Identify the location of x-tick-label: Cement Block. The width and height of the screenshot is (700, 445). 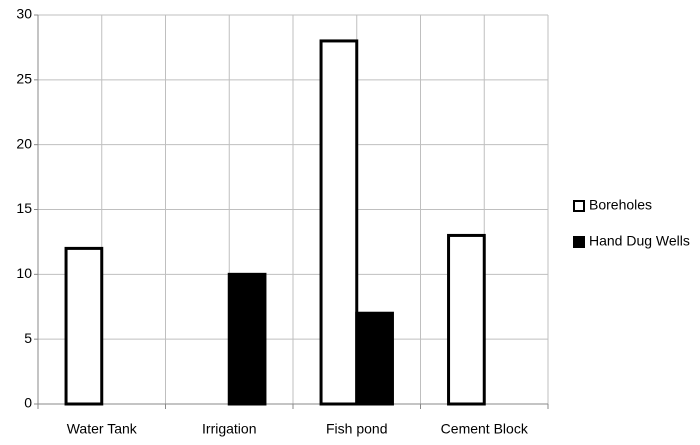
(485, 429).